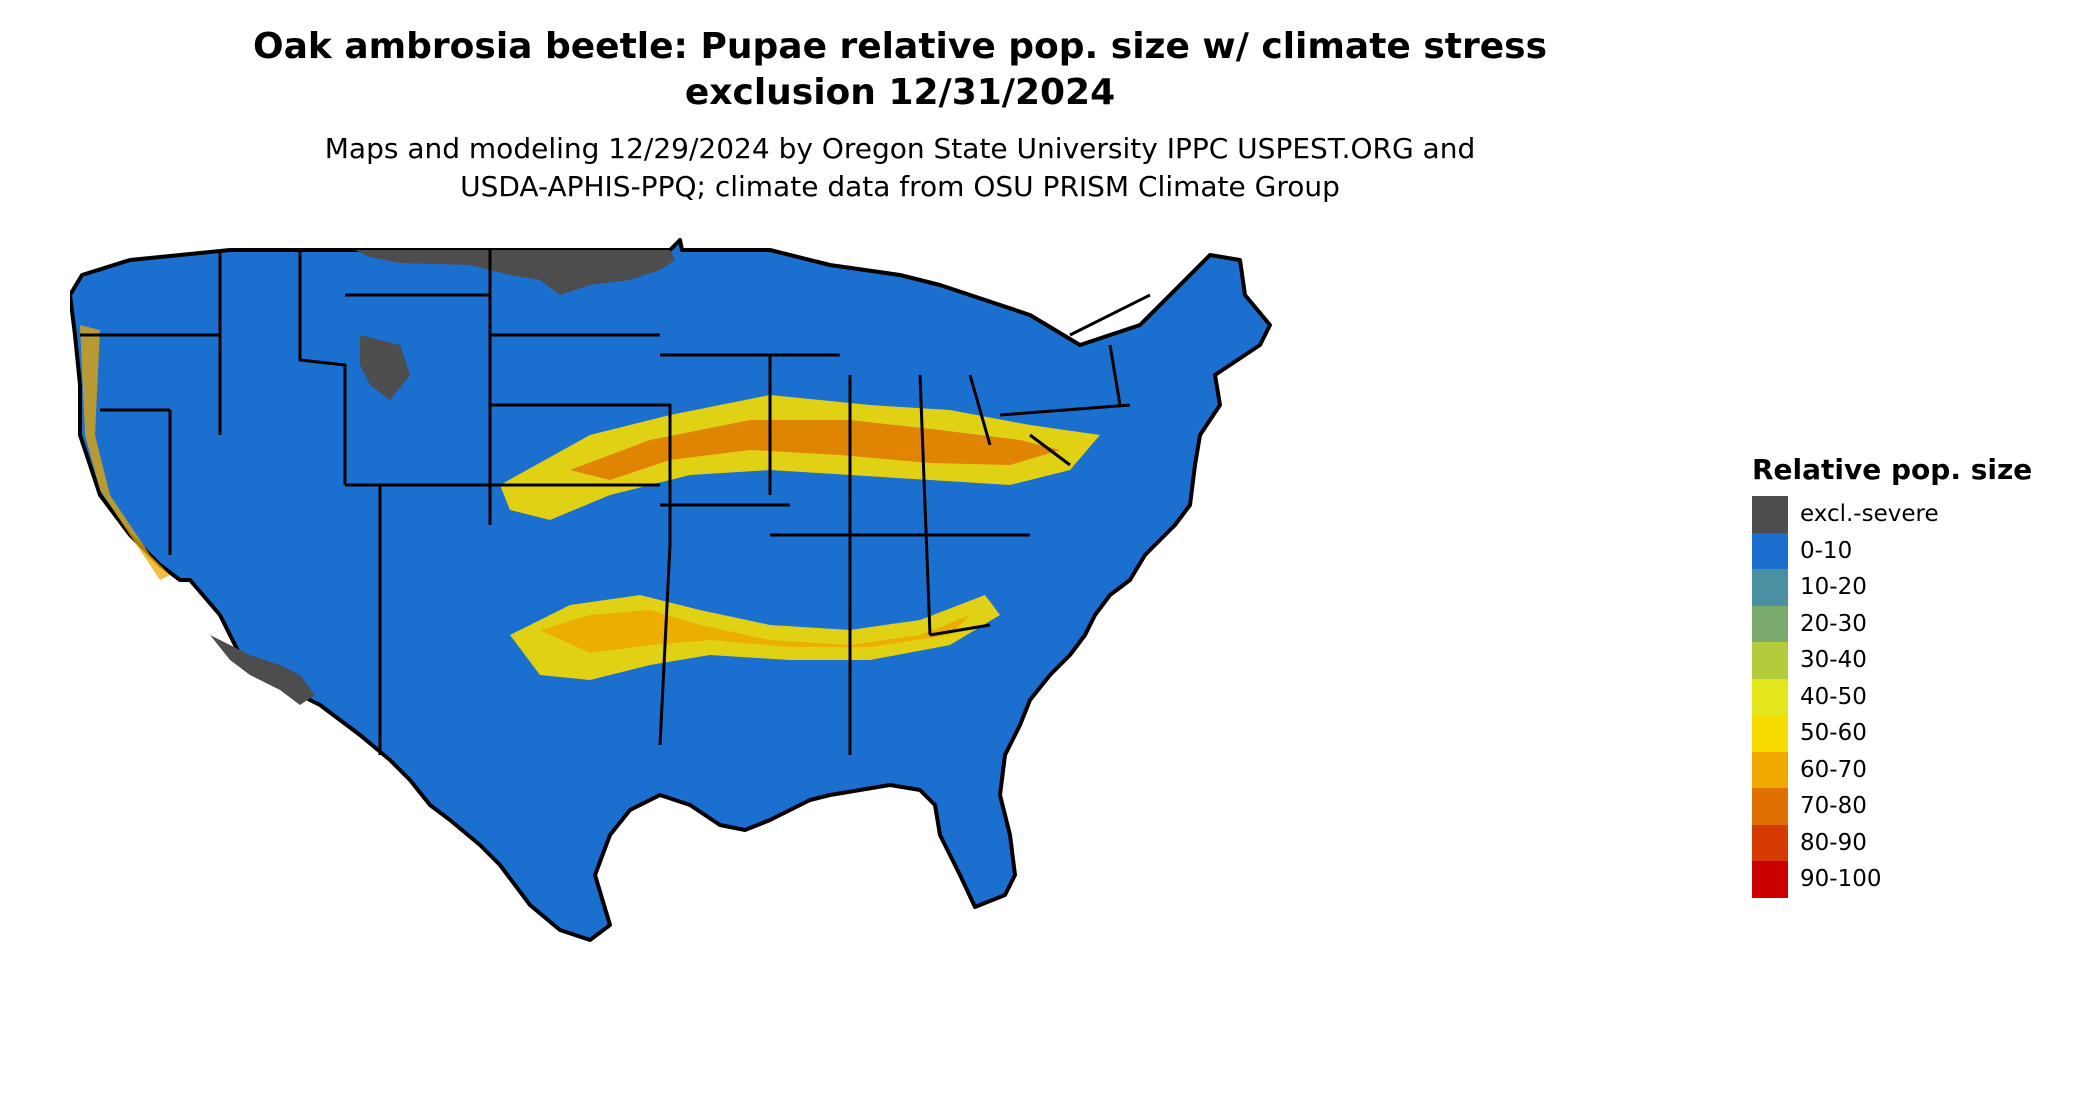 The height and width of the screenshot is (1116, 2100). What do you see at coordinates (1833, 806) in the screenshot?
I see `legend-label: 70-80` at bounding box center [1833, 806].